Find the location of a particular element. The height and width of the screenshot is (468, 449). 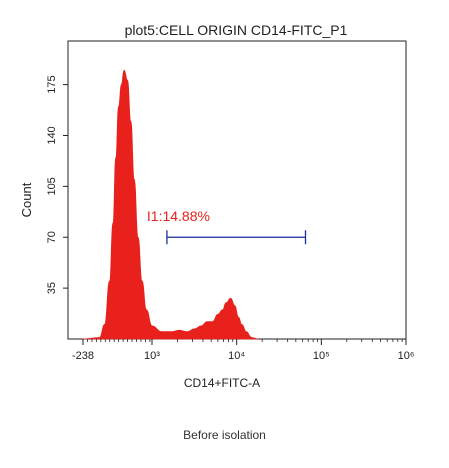

figure-caption: Before isolation is located at coordinates (224, 435).